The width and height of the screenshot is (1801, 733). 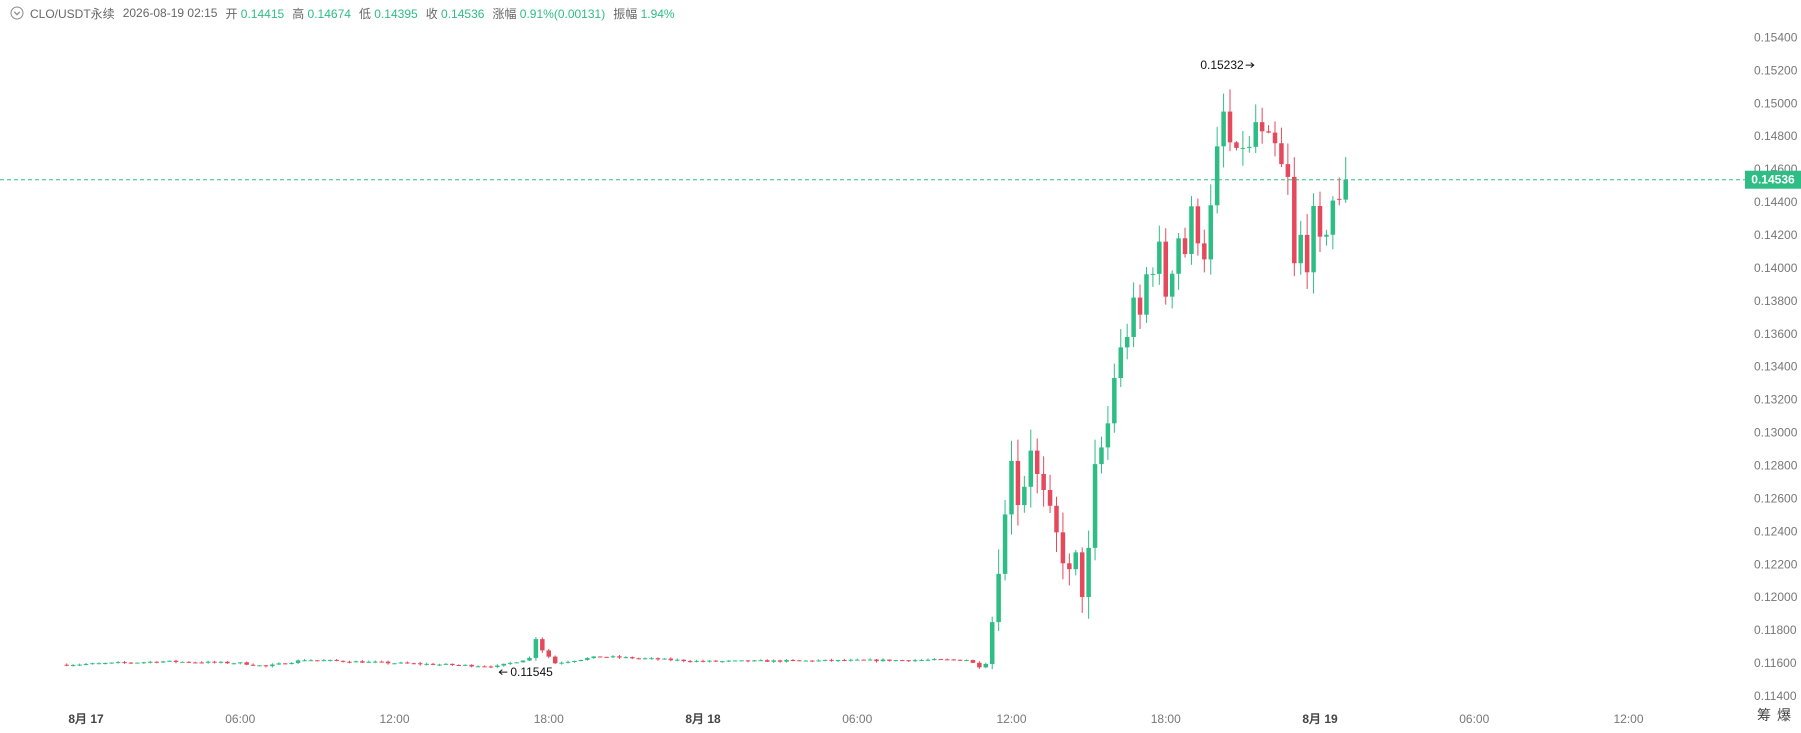 What do you see at coordinates (1320, 719) in the screenshot?
I see `time-tick-label: 8月 19` at bounding box center [1320, 719].